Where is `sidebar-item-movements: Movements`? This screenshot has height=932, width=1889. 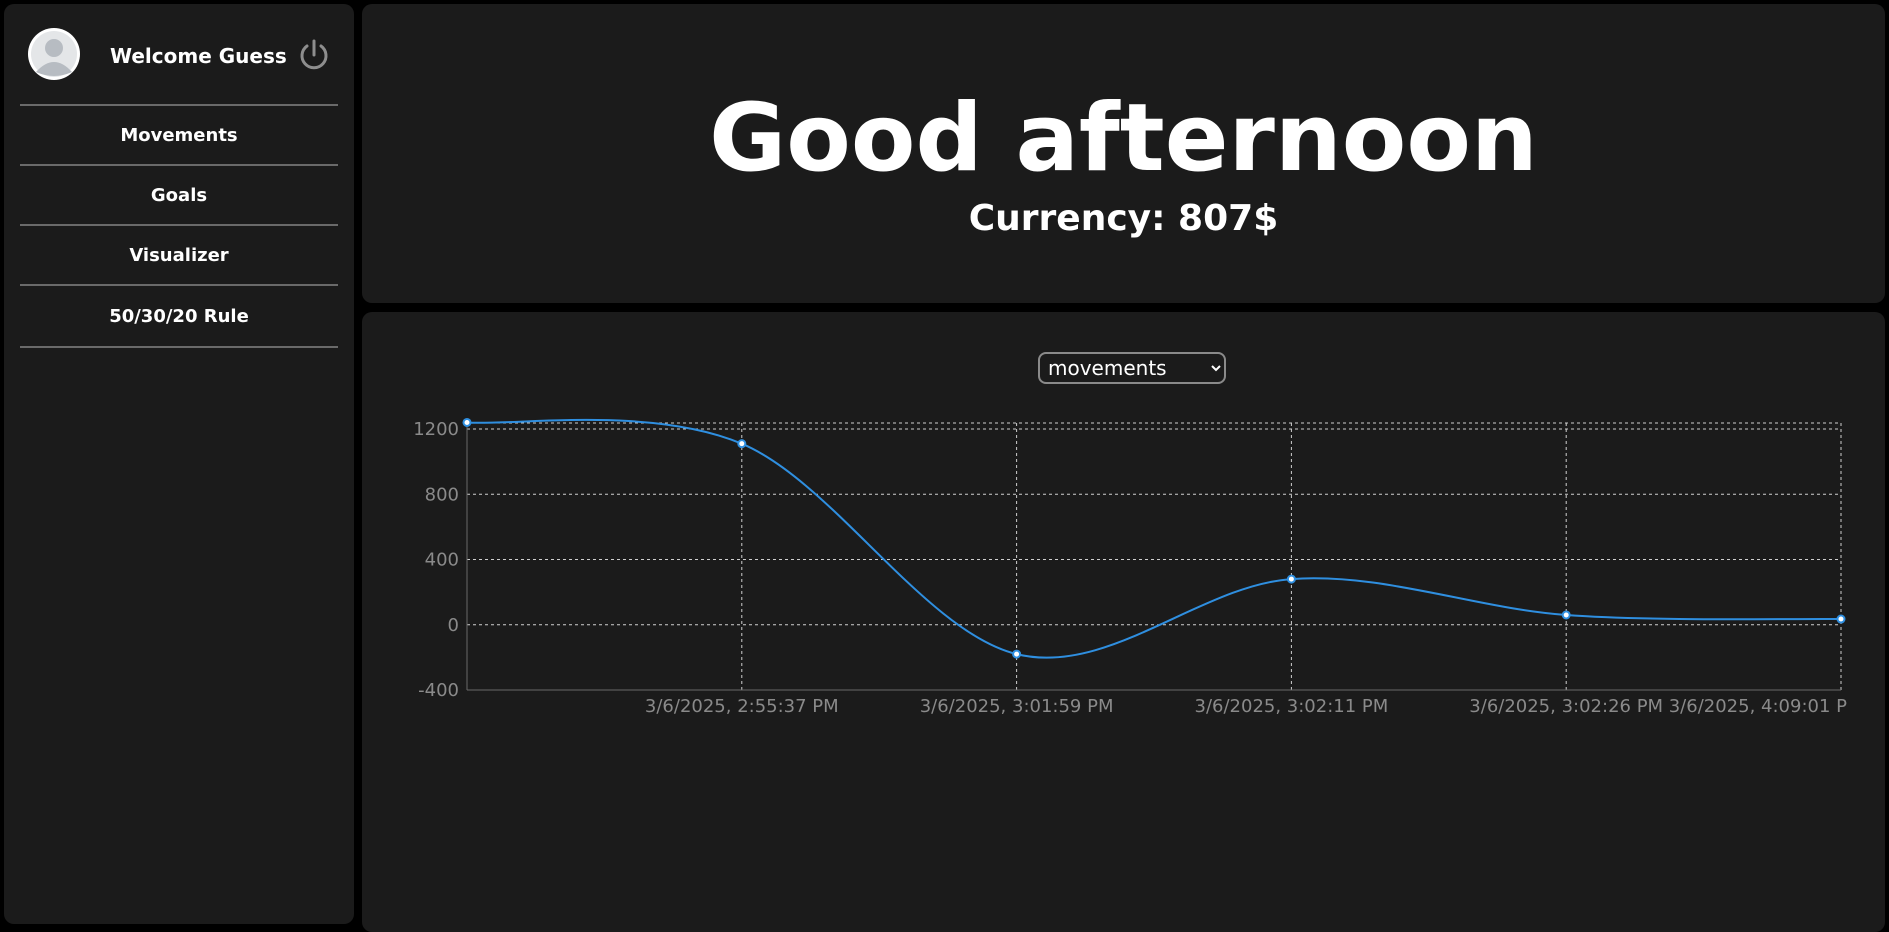 sidebar-item-movements: Movements is located at coordinates (179, 136).